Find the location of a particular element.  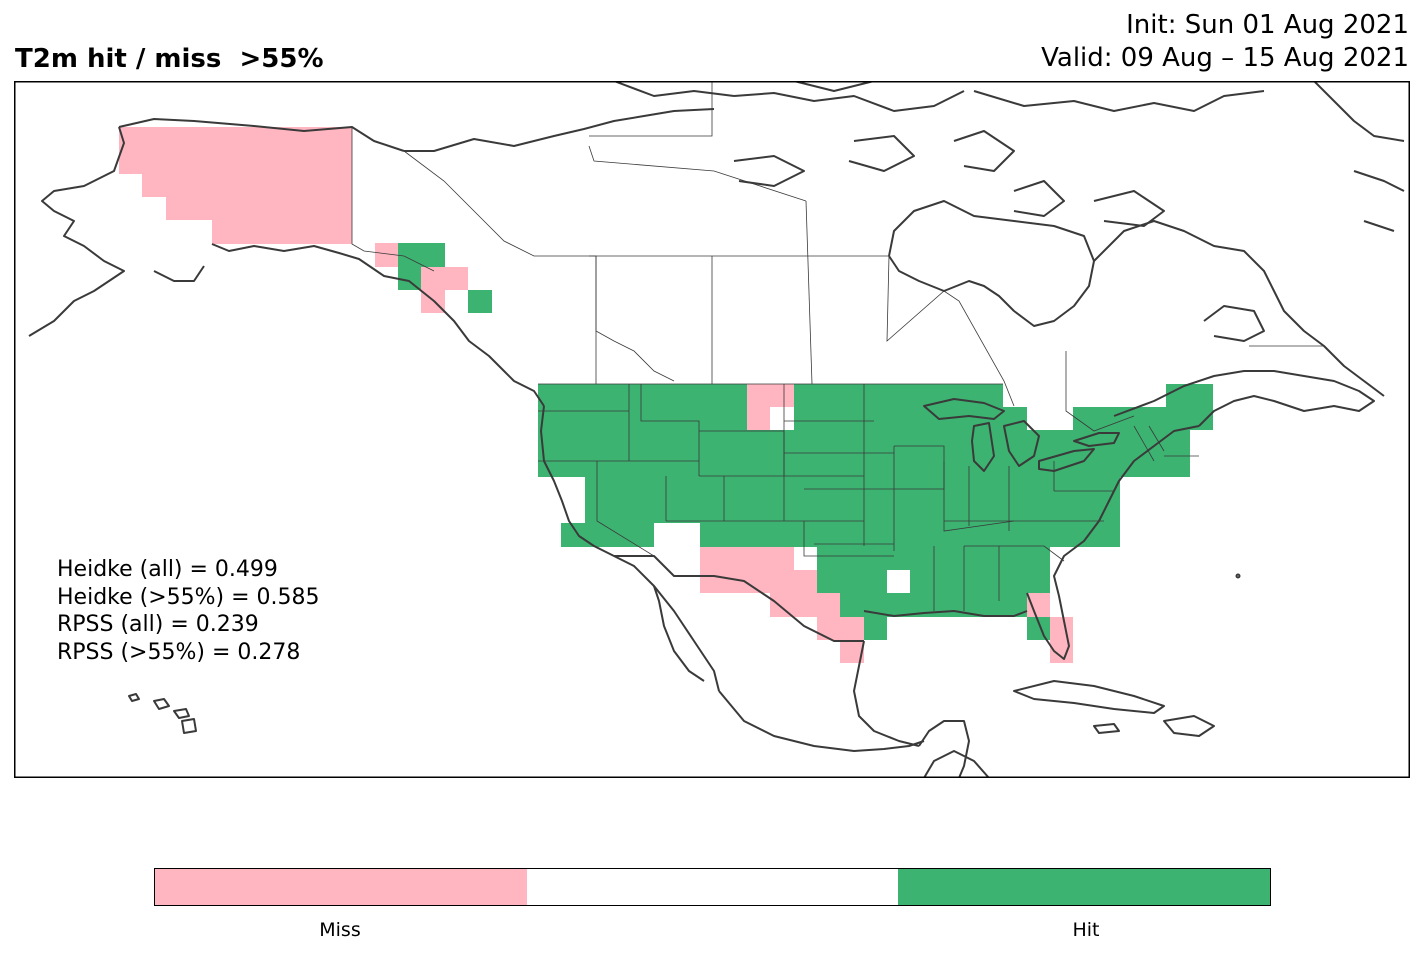

colorbar is located at coordinates (712, 887).